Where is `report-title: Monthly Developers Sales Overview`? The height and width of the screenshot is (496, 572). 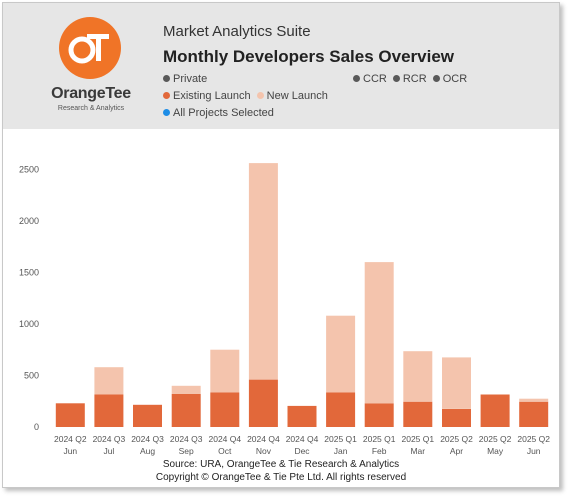
report-title: Monthly Developers Sales Overview is located at coordinates (309, 56).